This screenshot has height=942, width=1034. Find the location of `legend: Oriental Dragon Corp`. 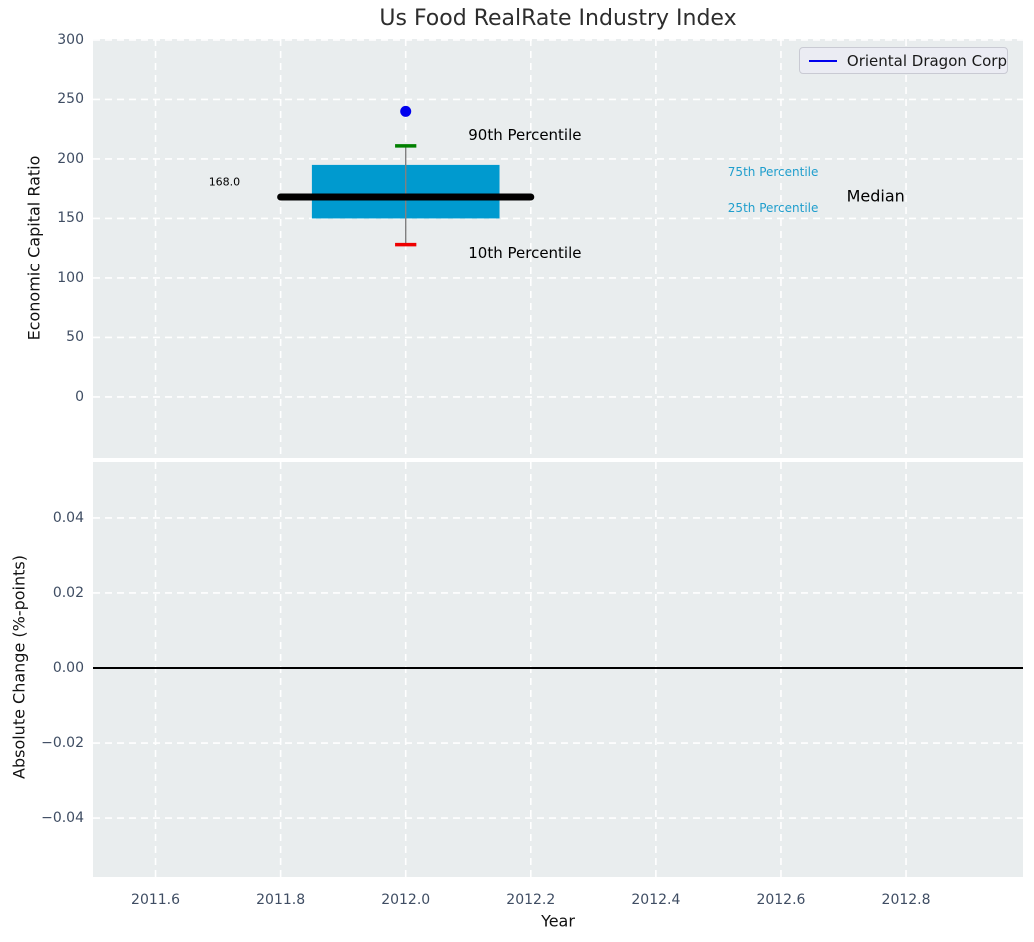

legend: Oriental Dragon Corp is located at coordinates (903, 60).